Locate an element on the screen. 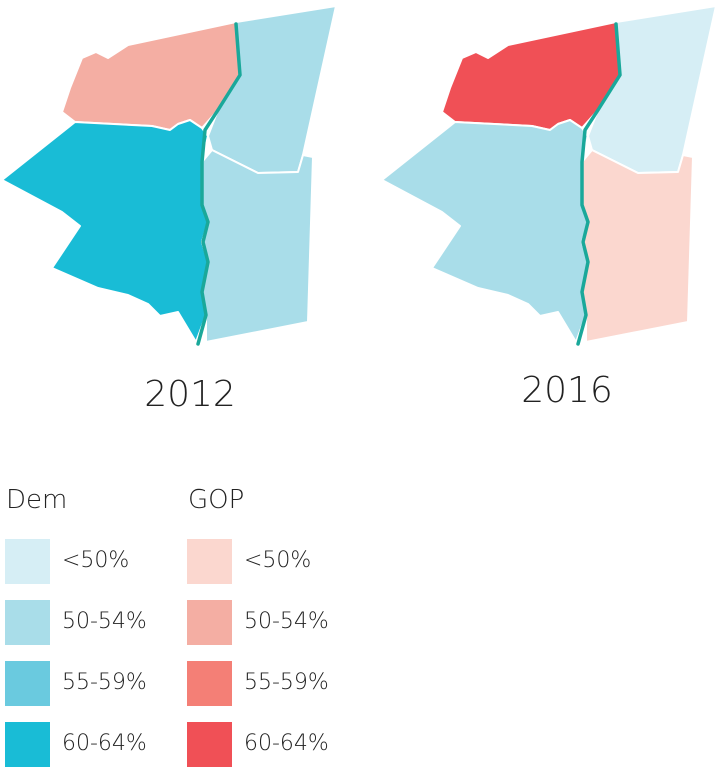 Image resolution: width=720 pixels, height=771 pixels. legend-dem-title: Dem is located at coordinates (37, 500).